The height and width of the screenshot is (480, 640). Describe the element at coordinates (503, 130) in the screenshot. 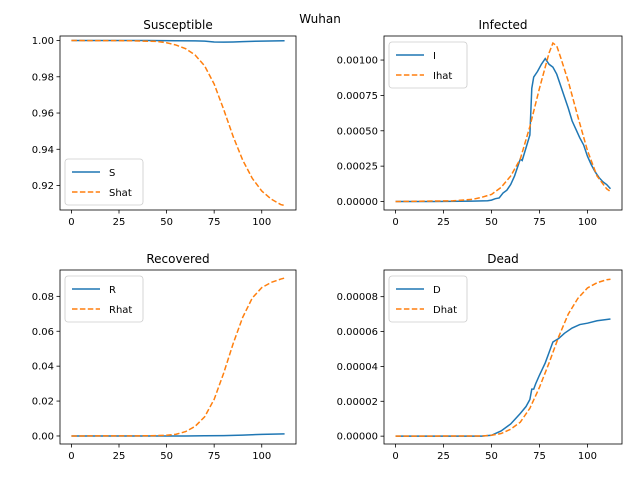

I see `series-line-i` at that location.